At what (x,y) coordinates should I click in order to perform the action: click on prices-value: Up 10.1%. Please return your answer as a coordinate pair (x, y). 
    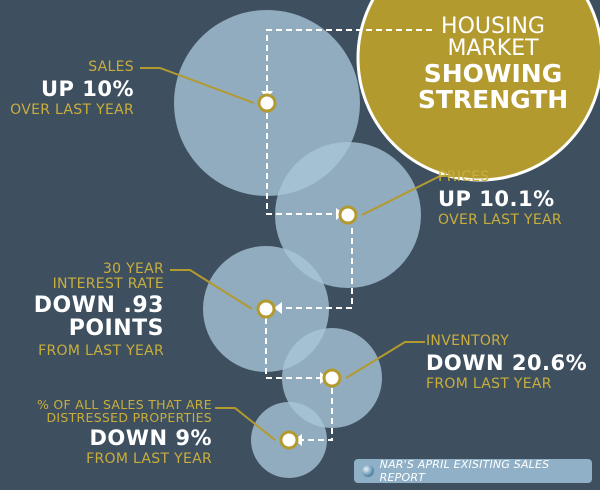
    Looking at the image, I should click on (496, 198).